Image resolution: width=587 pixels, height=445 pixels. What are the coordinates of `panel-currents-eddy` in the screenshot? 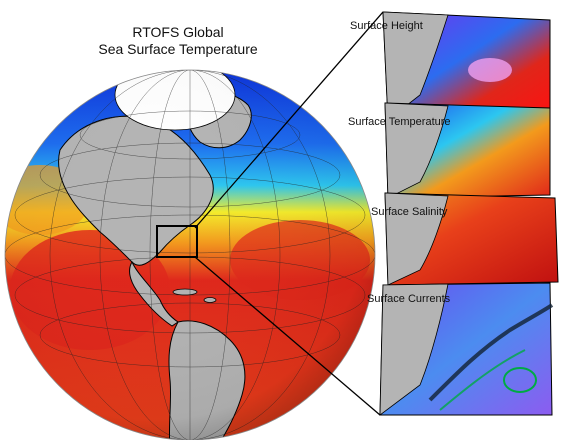 It's located at (520, 380).